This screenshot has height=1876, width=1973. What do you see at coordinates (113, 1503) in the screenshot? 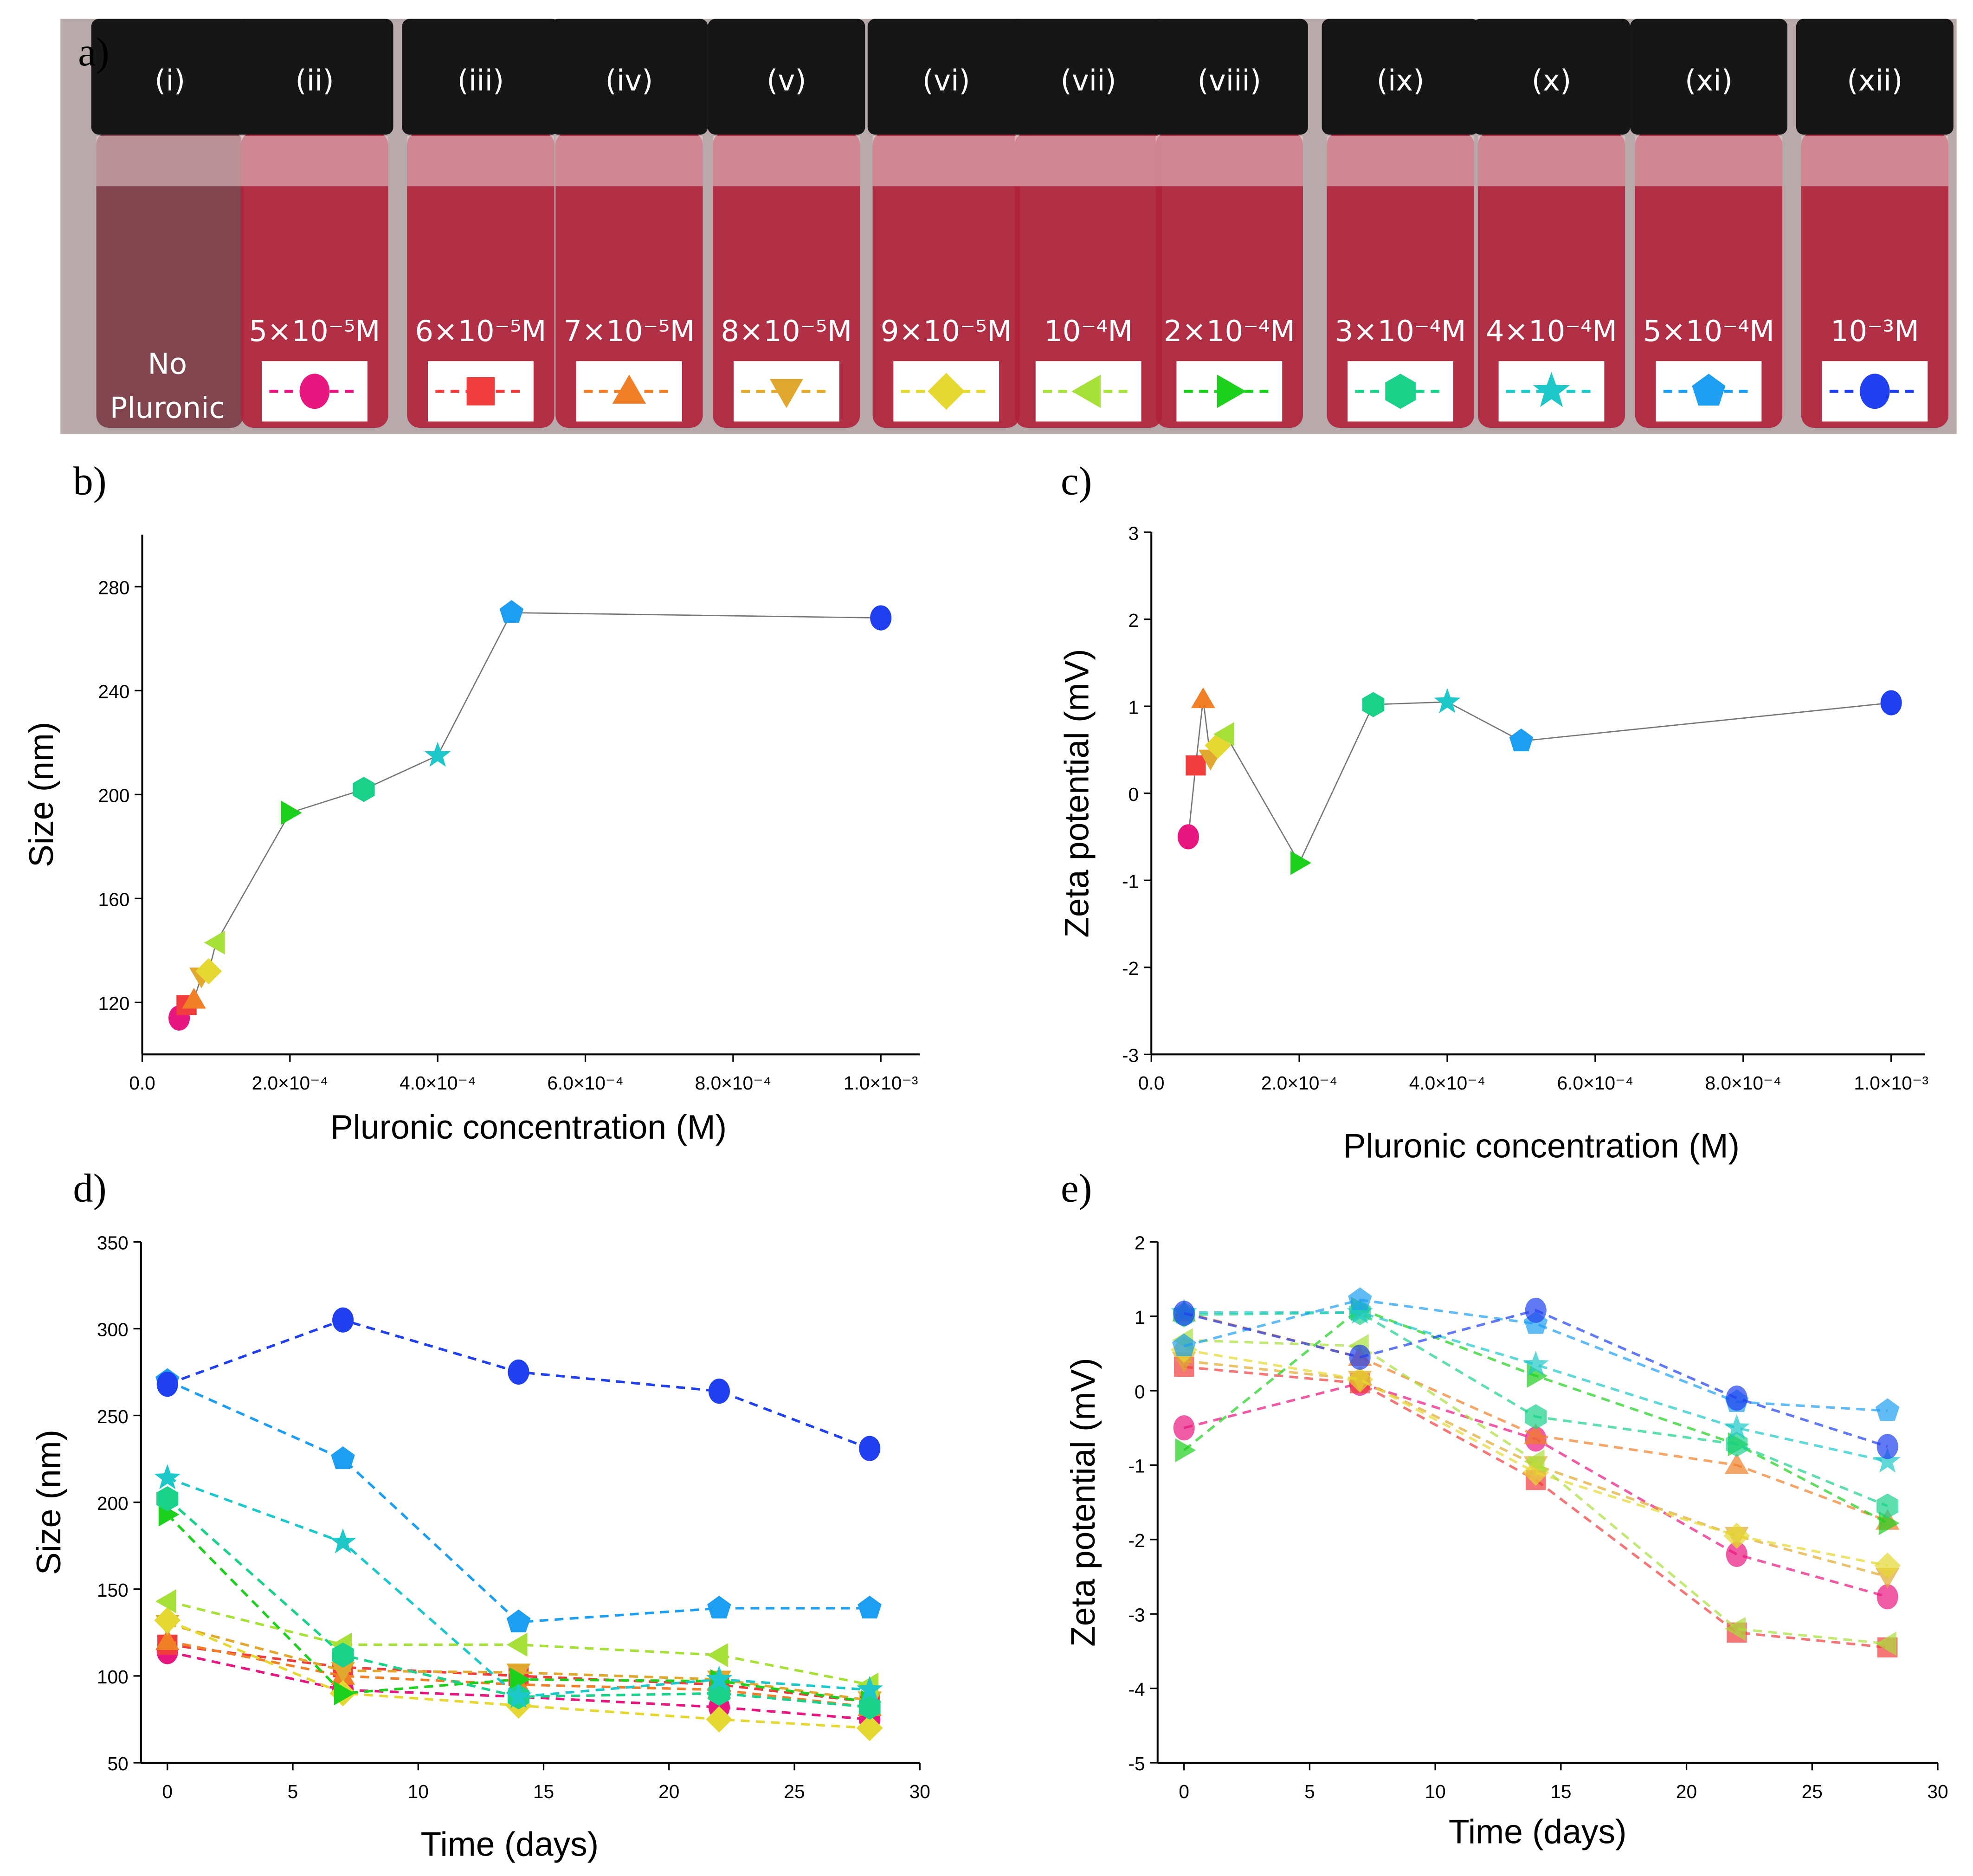
I see `y-tick-label: 200` at bounding box center [113, 1503].